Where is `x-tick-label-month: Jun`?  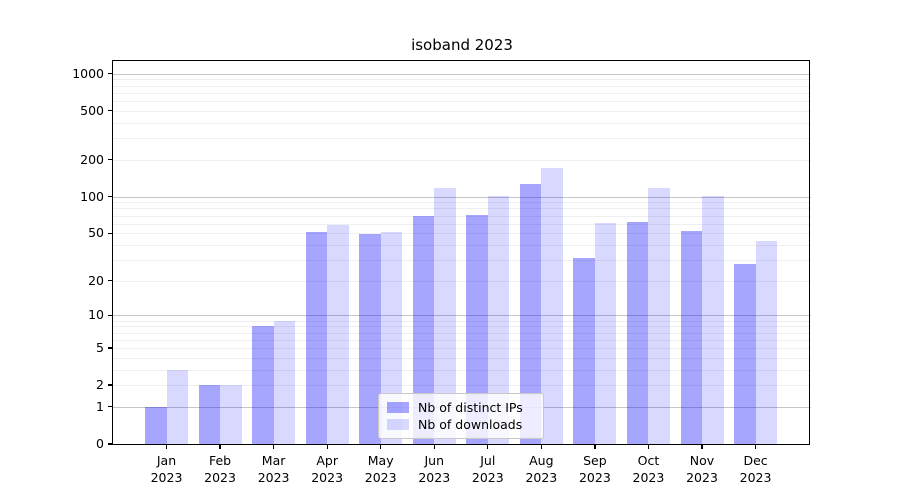
x-tick-label-month: Jun is located at coordinates (434, 460).